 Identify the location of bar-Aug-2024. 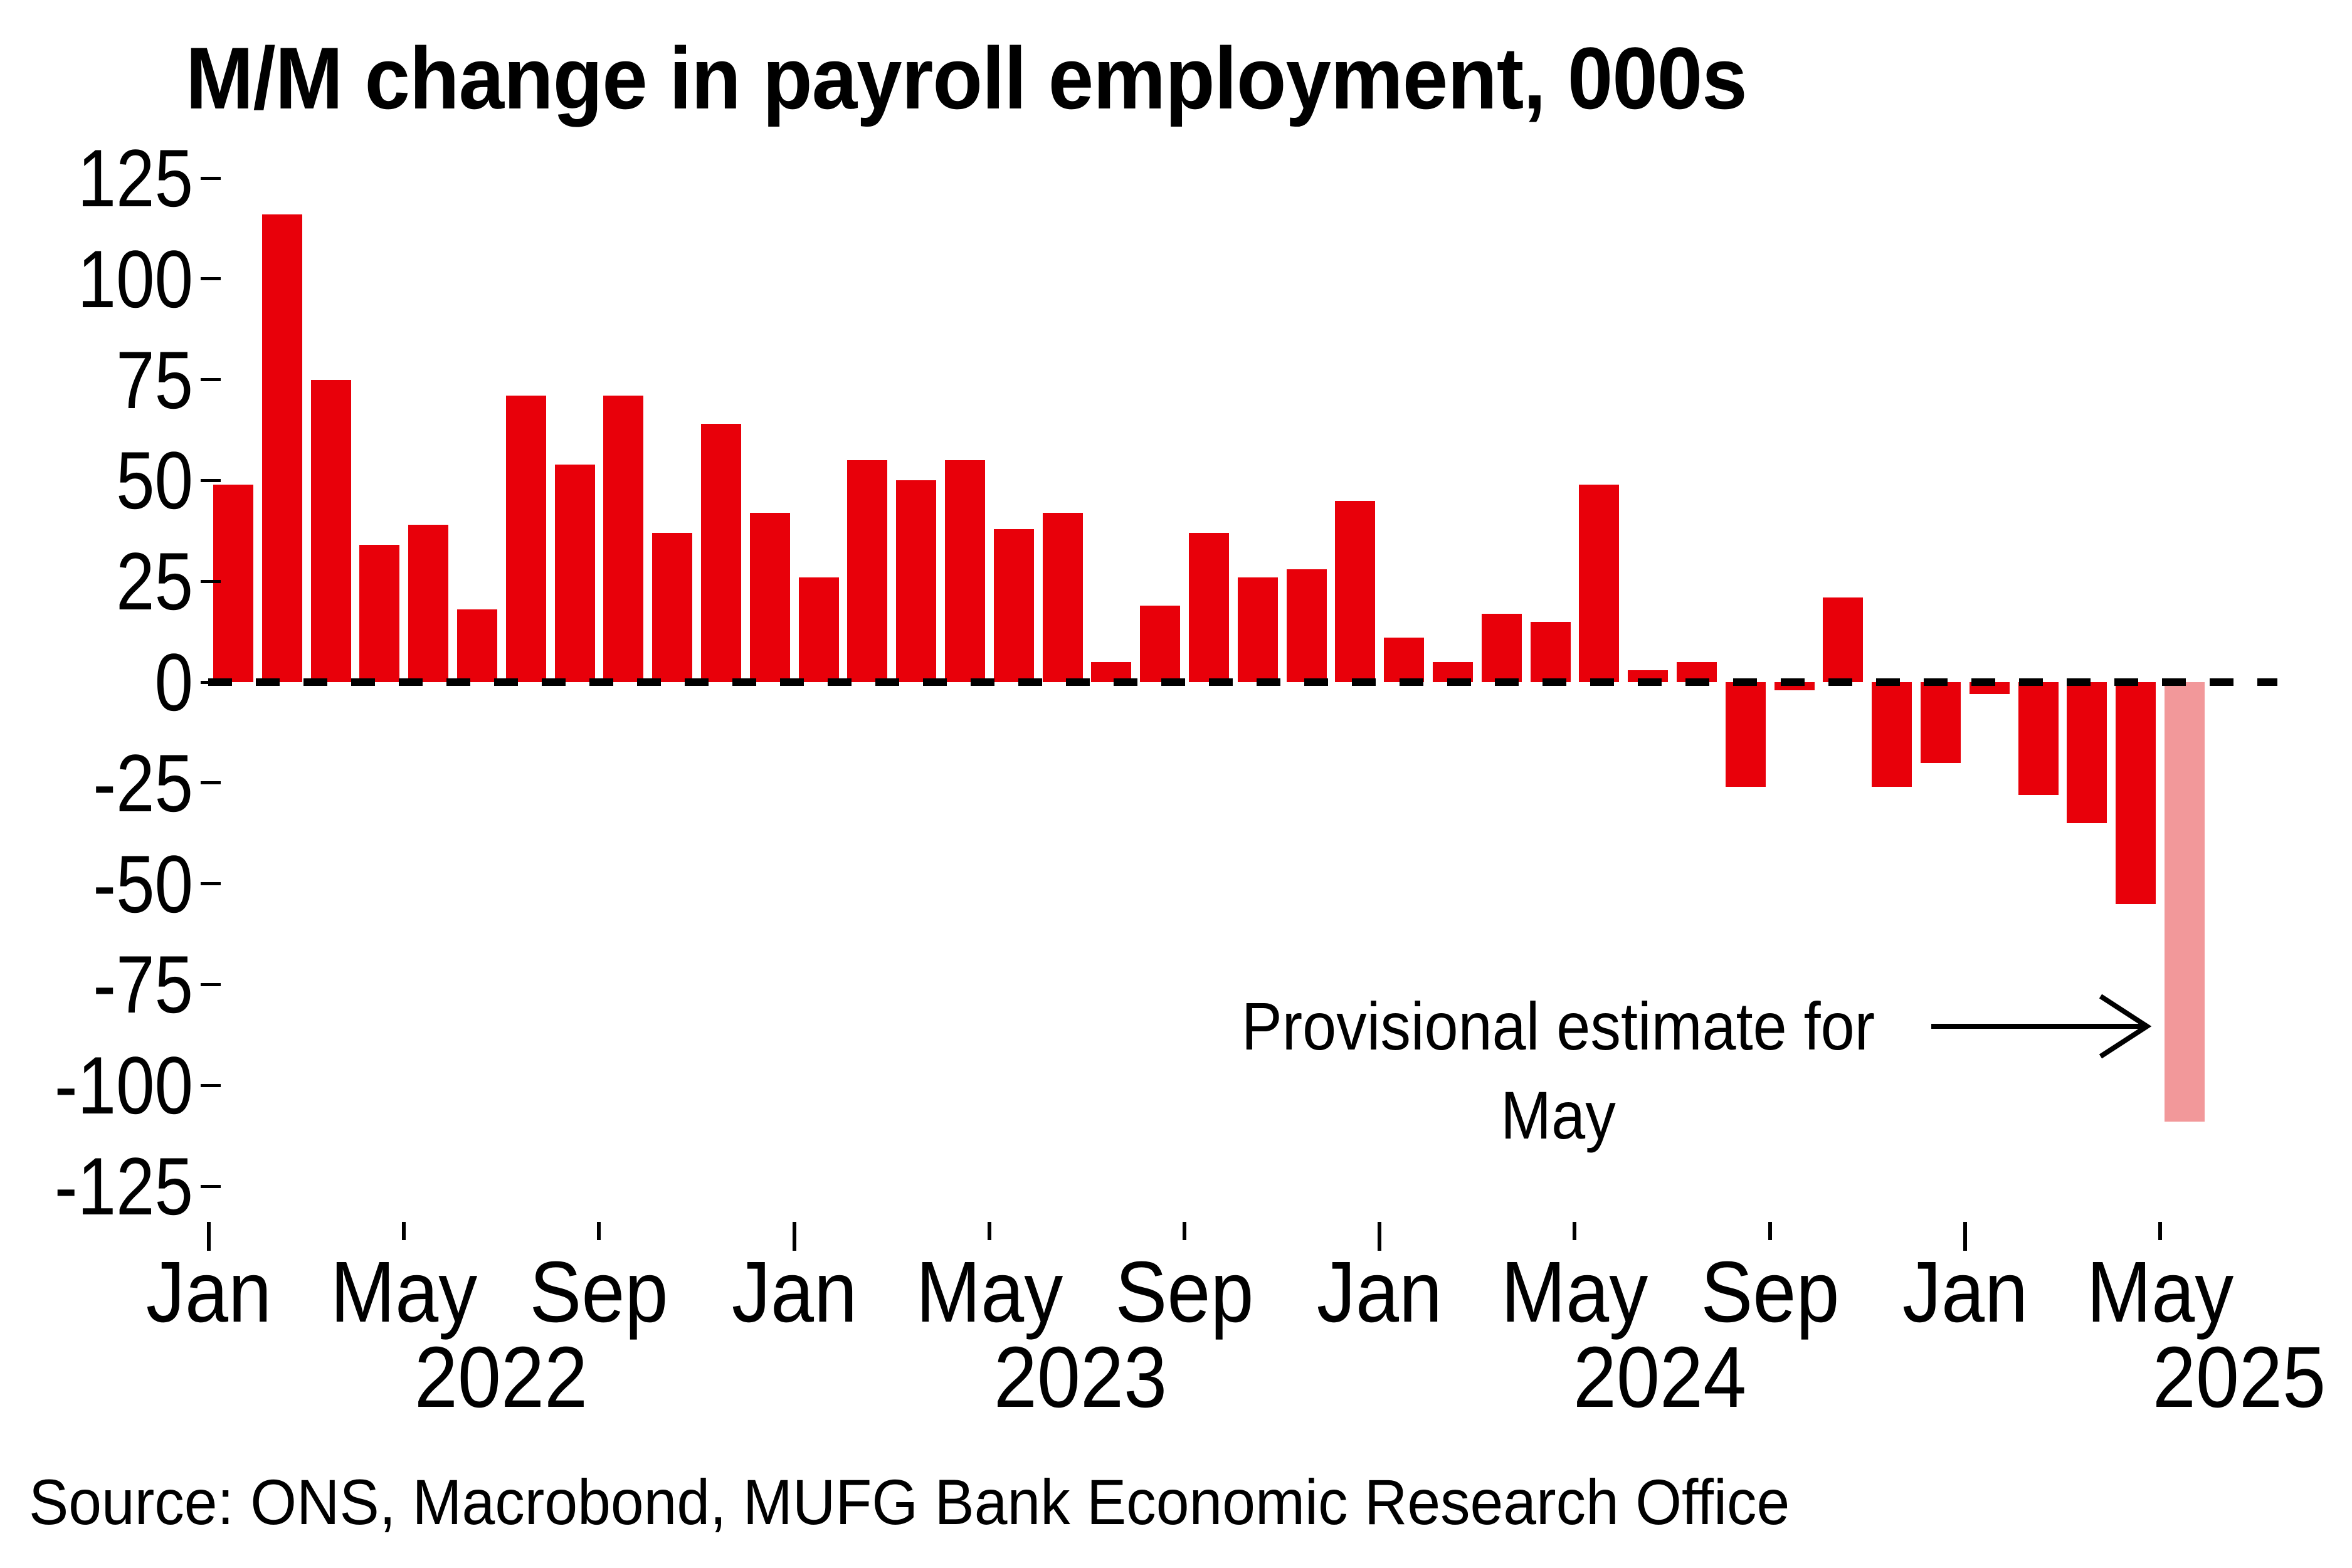
(1745, 734).